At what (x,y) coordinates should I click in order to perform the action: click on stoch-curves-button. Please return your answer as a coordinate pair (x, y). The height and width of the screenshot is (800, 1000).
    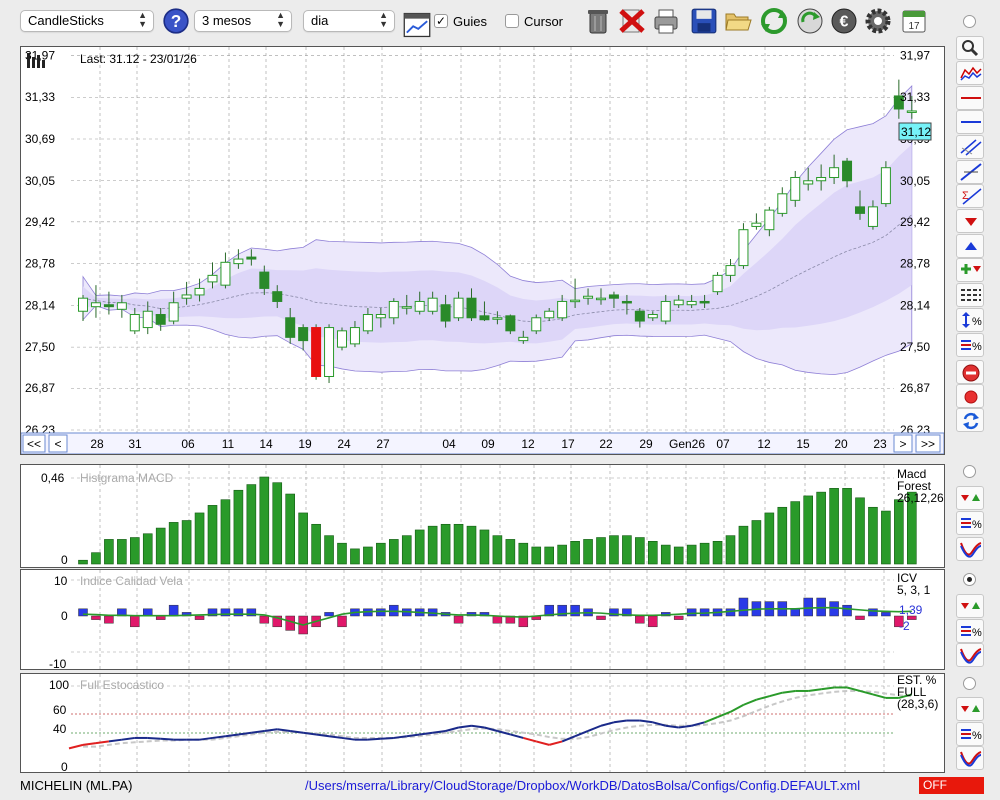
    Looking at the image, I should click on (970, 758).